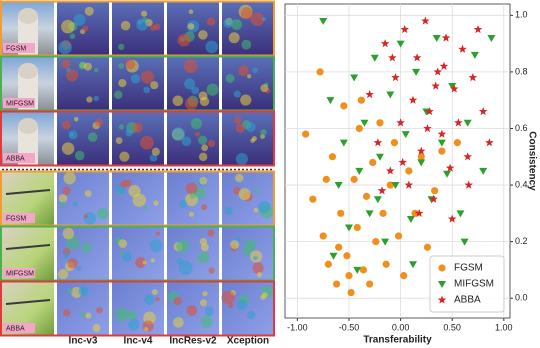 Image resolution: width=540 pixels, height=348 pixels. I want to click on column-label: Xception, so click(248, 341).